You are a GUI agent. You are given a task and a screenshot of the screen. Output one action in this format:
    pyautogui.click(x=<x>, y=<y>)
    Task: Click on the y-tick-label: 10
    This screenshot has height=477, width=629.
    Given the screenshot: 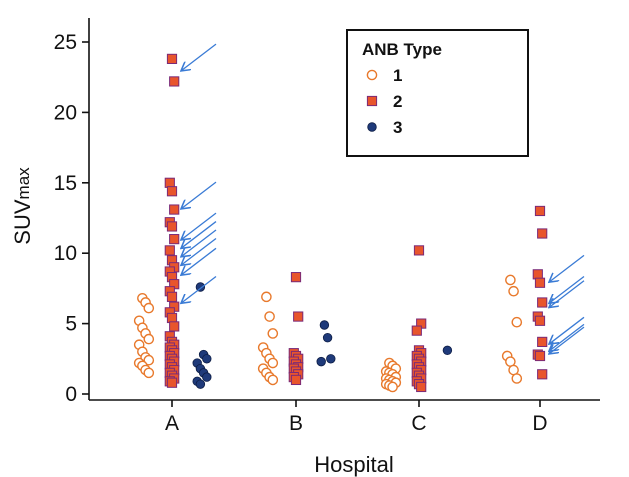 What is the action you would take?
    pyautogui.click(x=65, y=253)
    